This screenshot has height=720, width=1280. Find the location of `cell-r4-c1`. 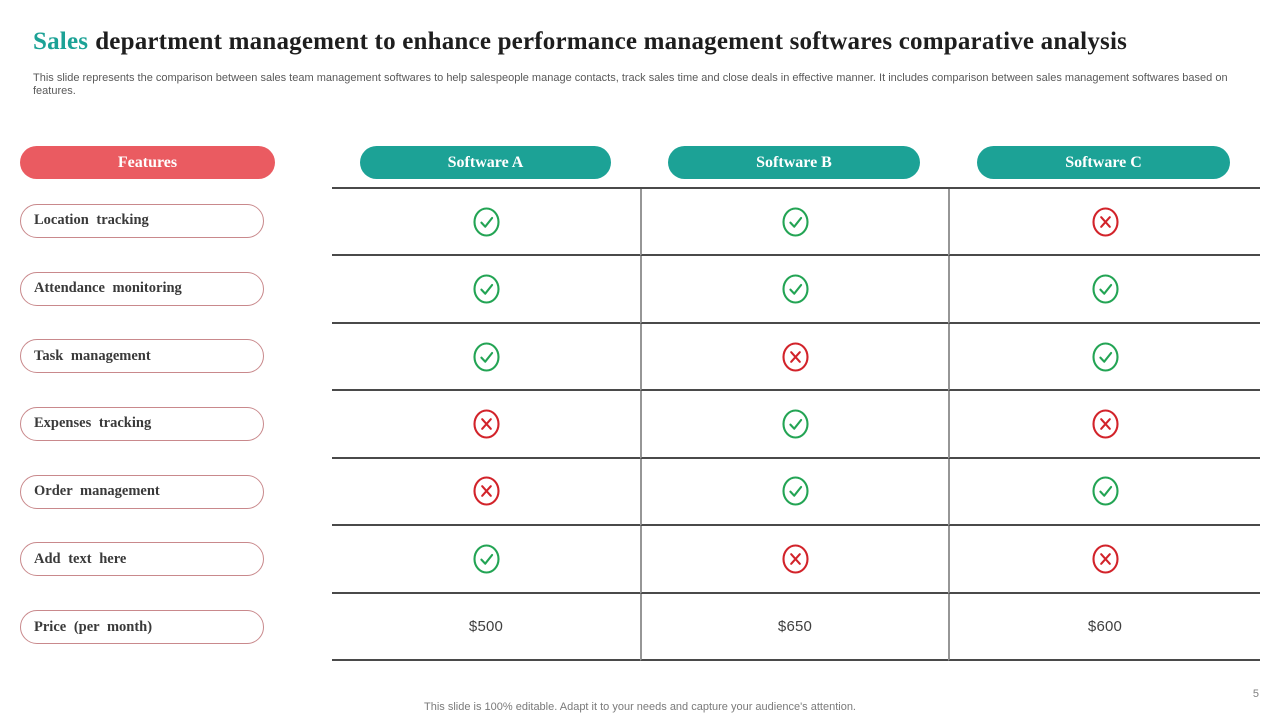

cell-r4-c1 is located at coordinates (486, 425).